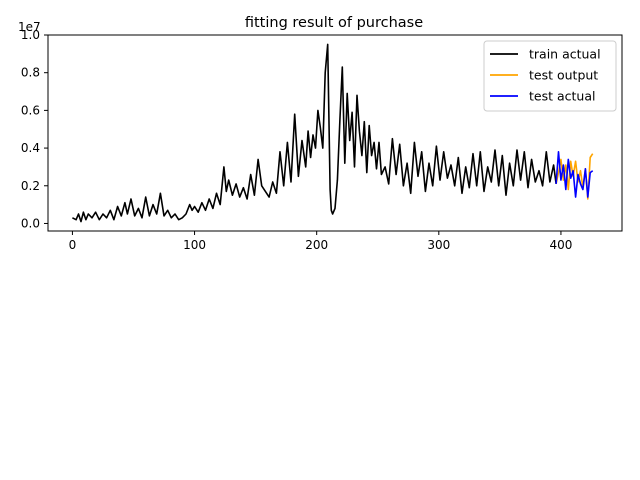  What do you see at coordinates (574, 174) in the screenshot?
I see `series-line-test-actual` at bounding box center [574, 174].